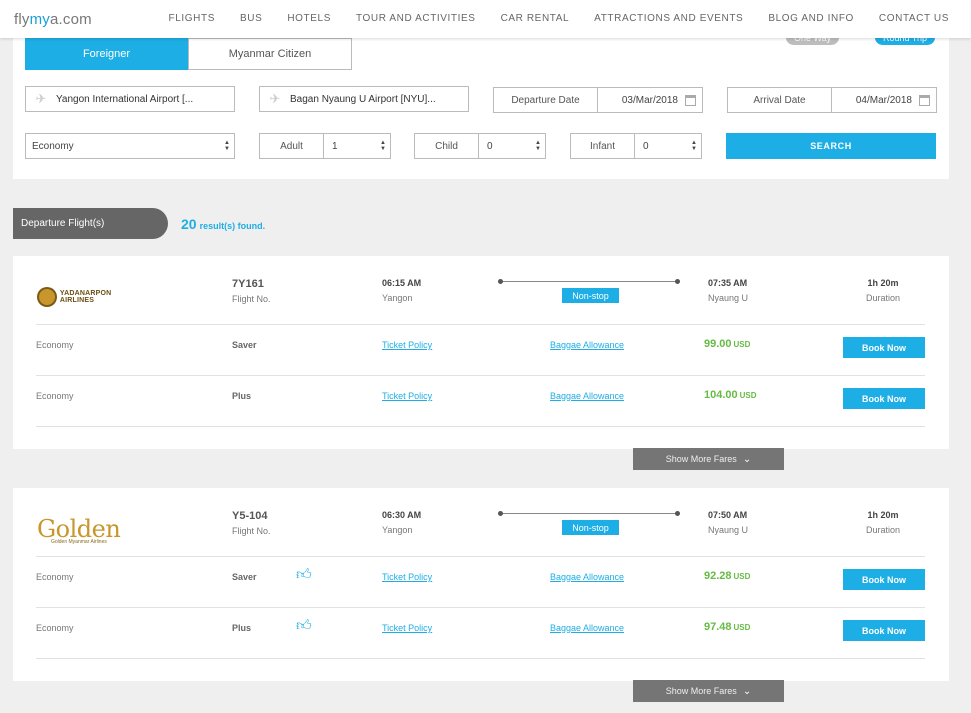 The image size is (971, 713). I want to click on airline-logo-yadanarpon: YADANARPON AIRLINES, so click(92, 297).